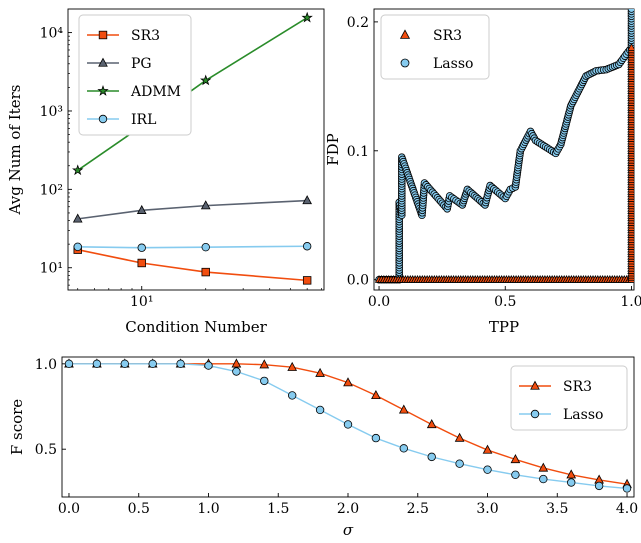 Image resolution: width=641 pixels, height=543 pixels. What do you see at coordinates (487, 509) in the screenshot?
I see `x-tick-label: 3.0` at bounding box center [487, 509].